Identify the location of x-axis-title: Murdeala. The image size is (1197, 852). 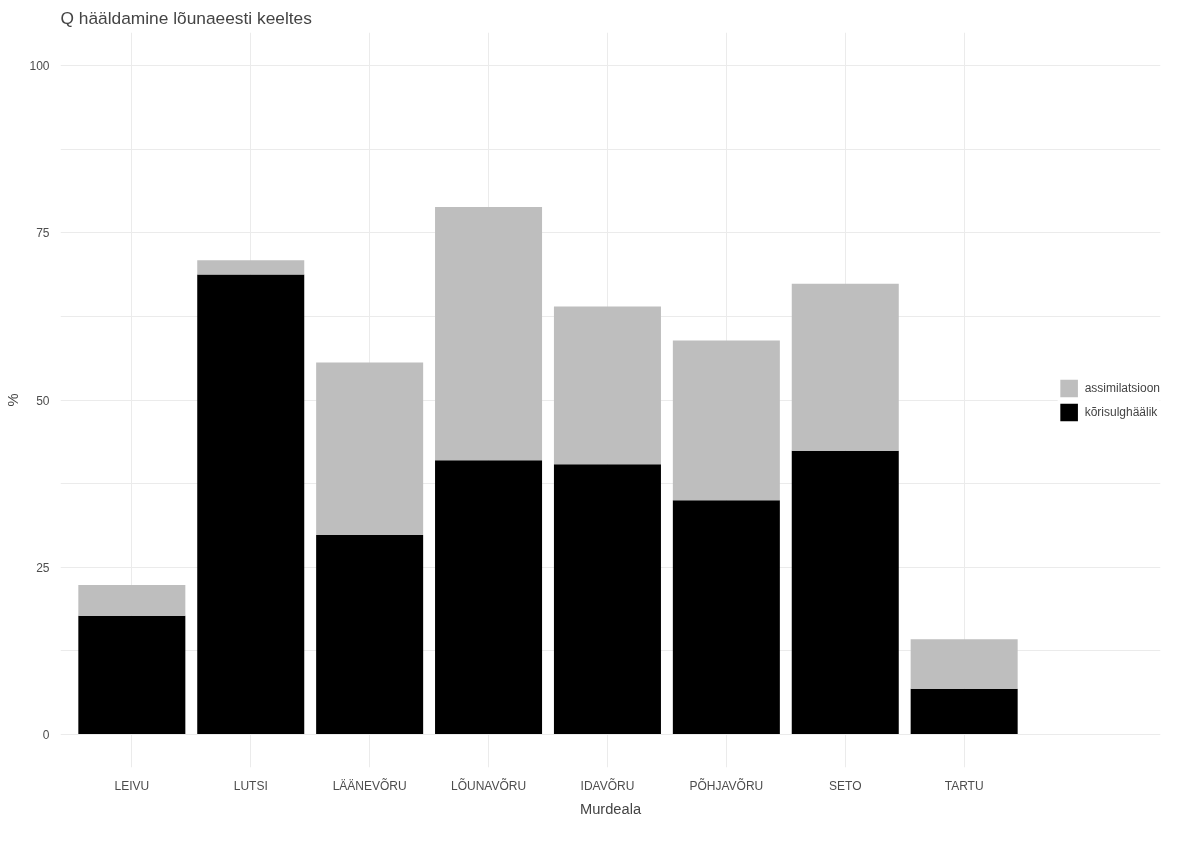
(610, 808).